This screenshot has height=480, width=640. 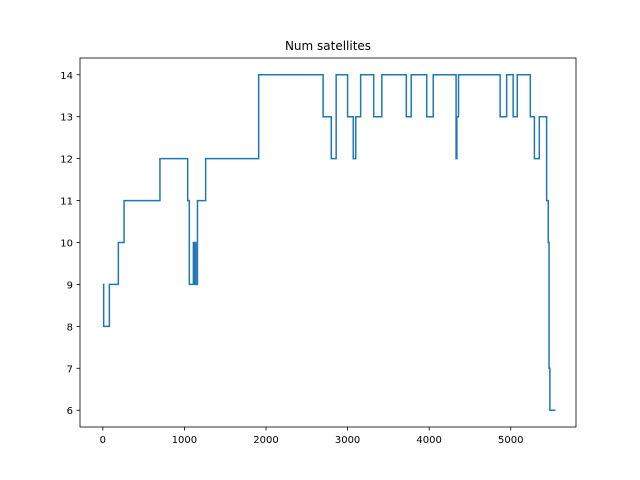 I want to click on y-tick-label: 12, so click(x=66, y=160).